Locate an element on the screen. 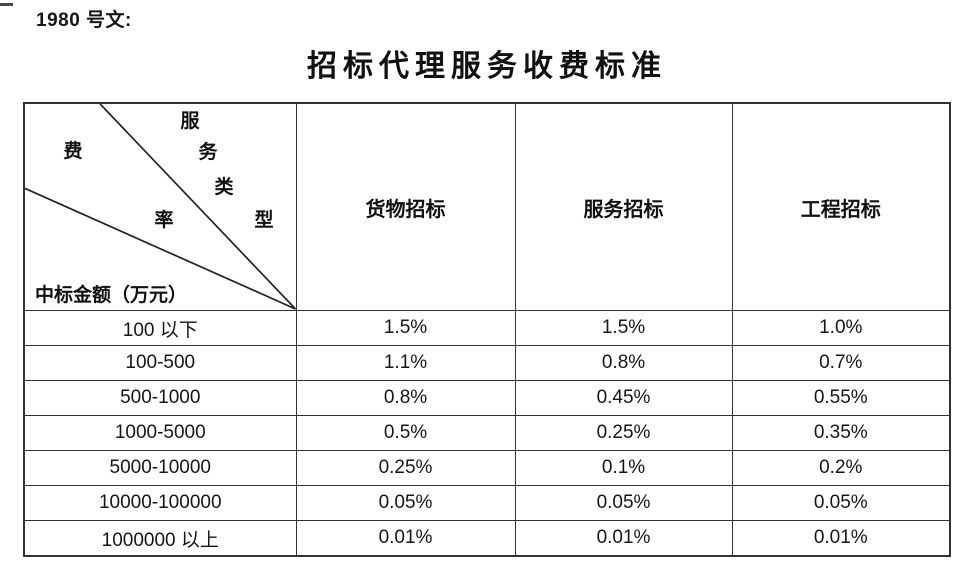 The image size is (976, 581). table-row: 100 以下 1.5% 1.5% 1.0% is located at coordinates (487, 328).